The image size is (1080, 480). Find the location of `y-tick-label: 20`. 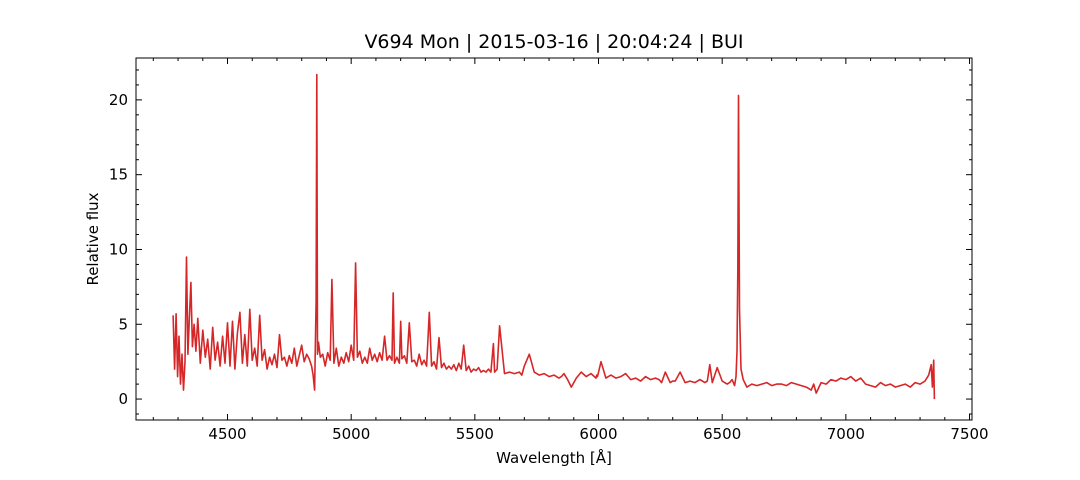

y-tick-label: 20 is located at coordinates (118, 100).